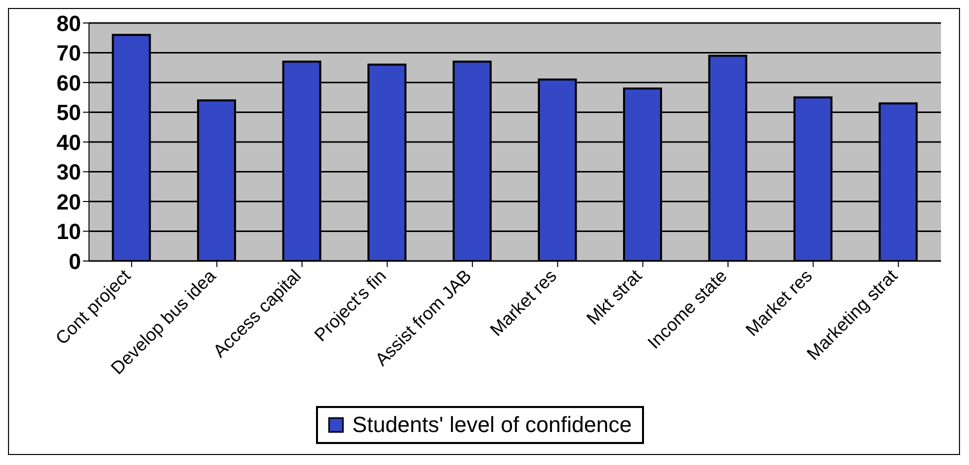 This screenshot has width=969, height=465. What do you see at coordinates (68, 201) in the screenshot?
I see `y-tick-label: 20` at bounding box center [68, 201].